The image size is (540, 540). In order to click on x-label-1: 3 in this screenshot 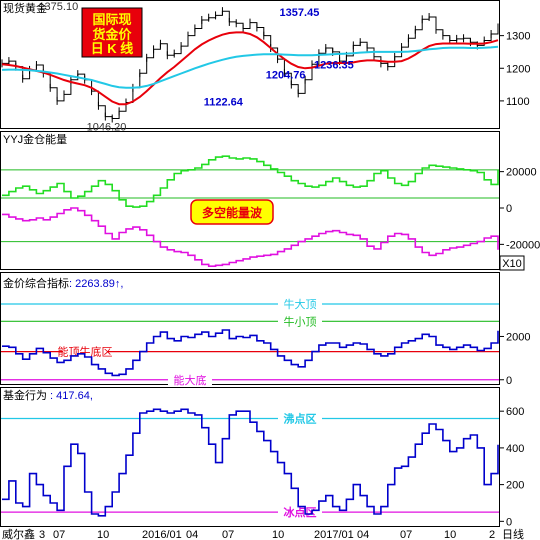, I will do `click(42, 534)`.